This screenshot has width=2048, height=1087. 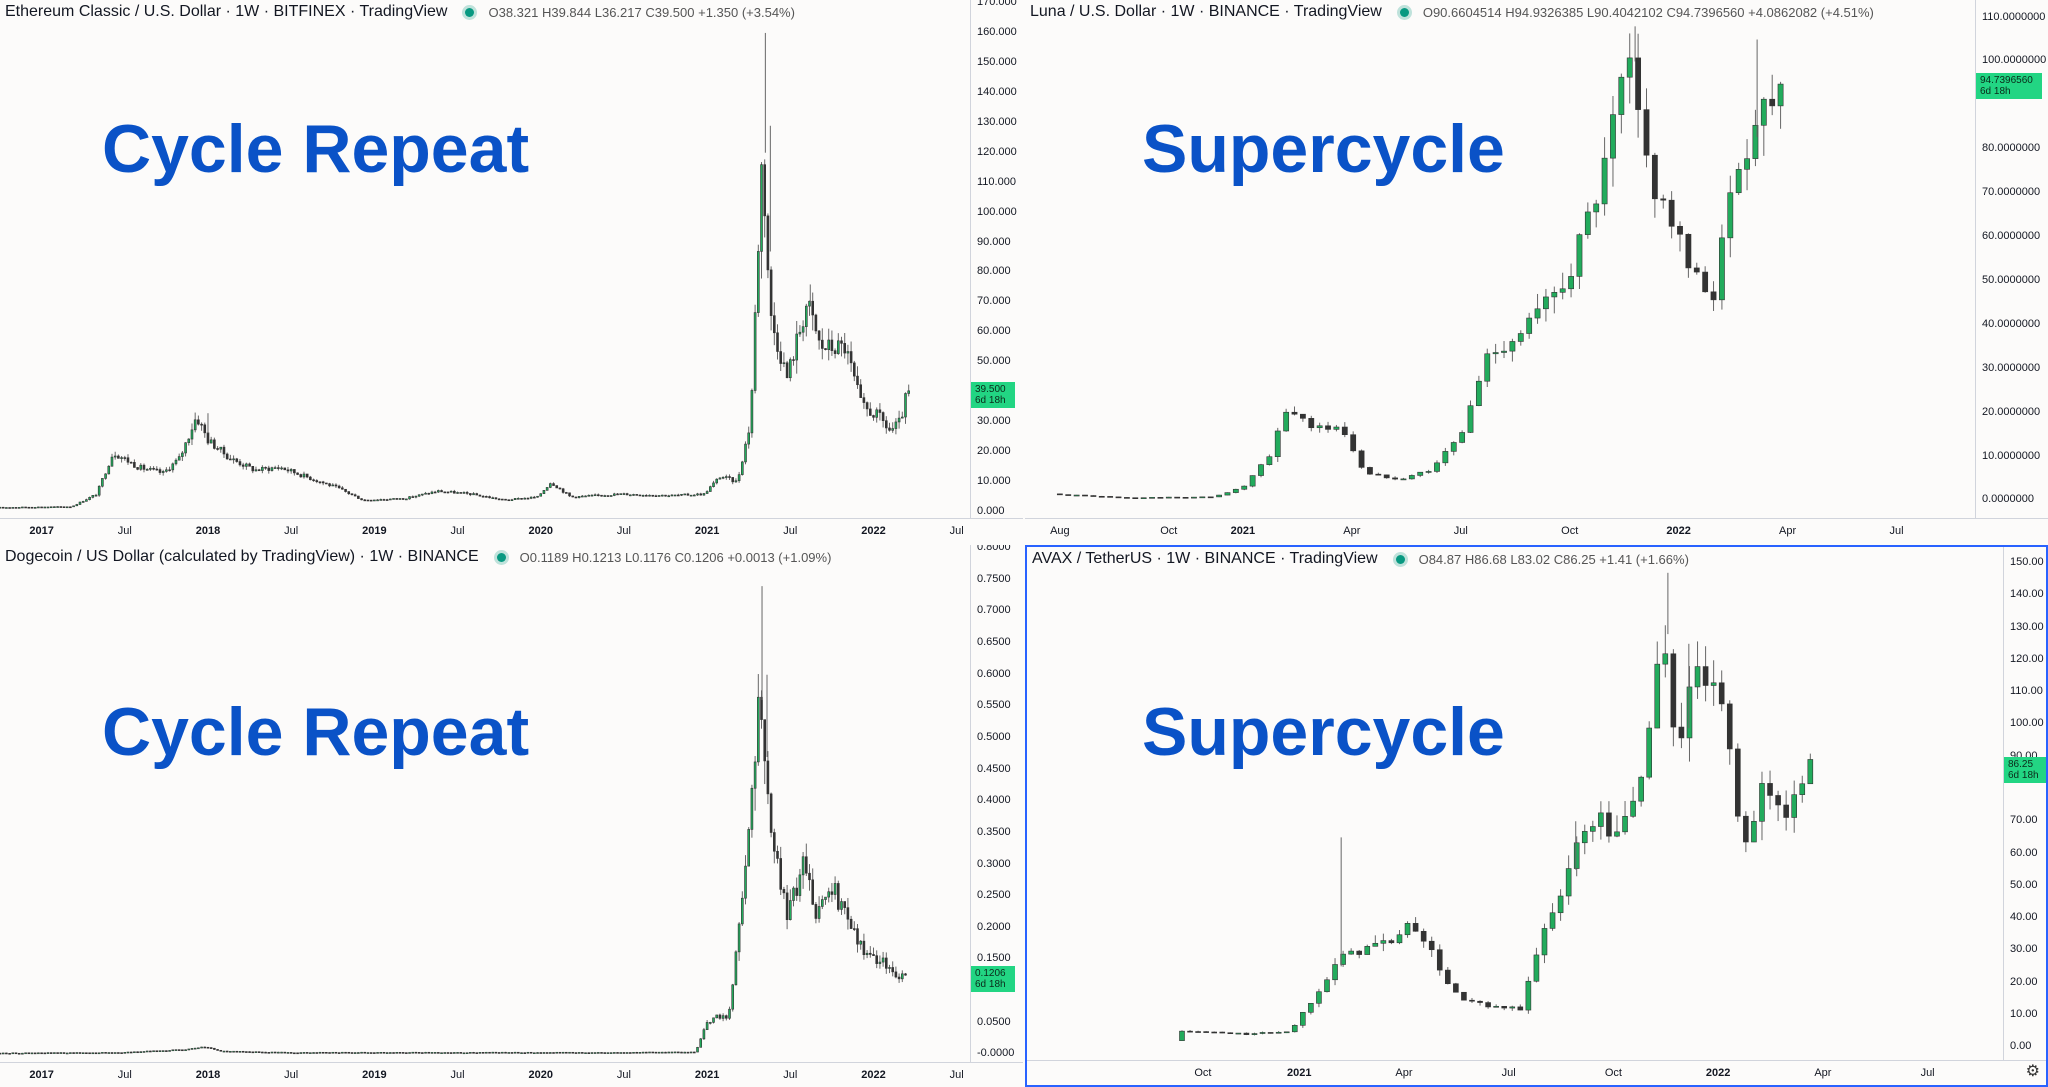 What do you see at coordinates (208, 531) in the screenshot?
I see `time-tick-label: 2018` at bounding box center [208, 531].